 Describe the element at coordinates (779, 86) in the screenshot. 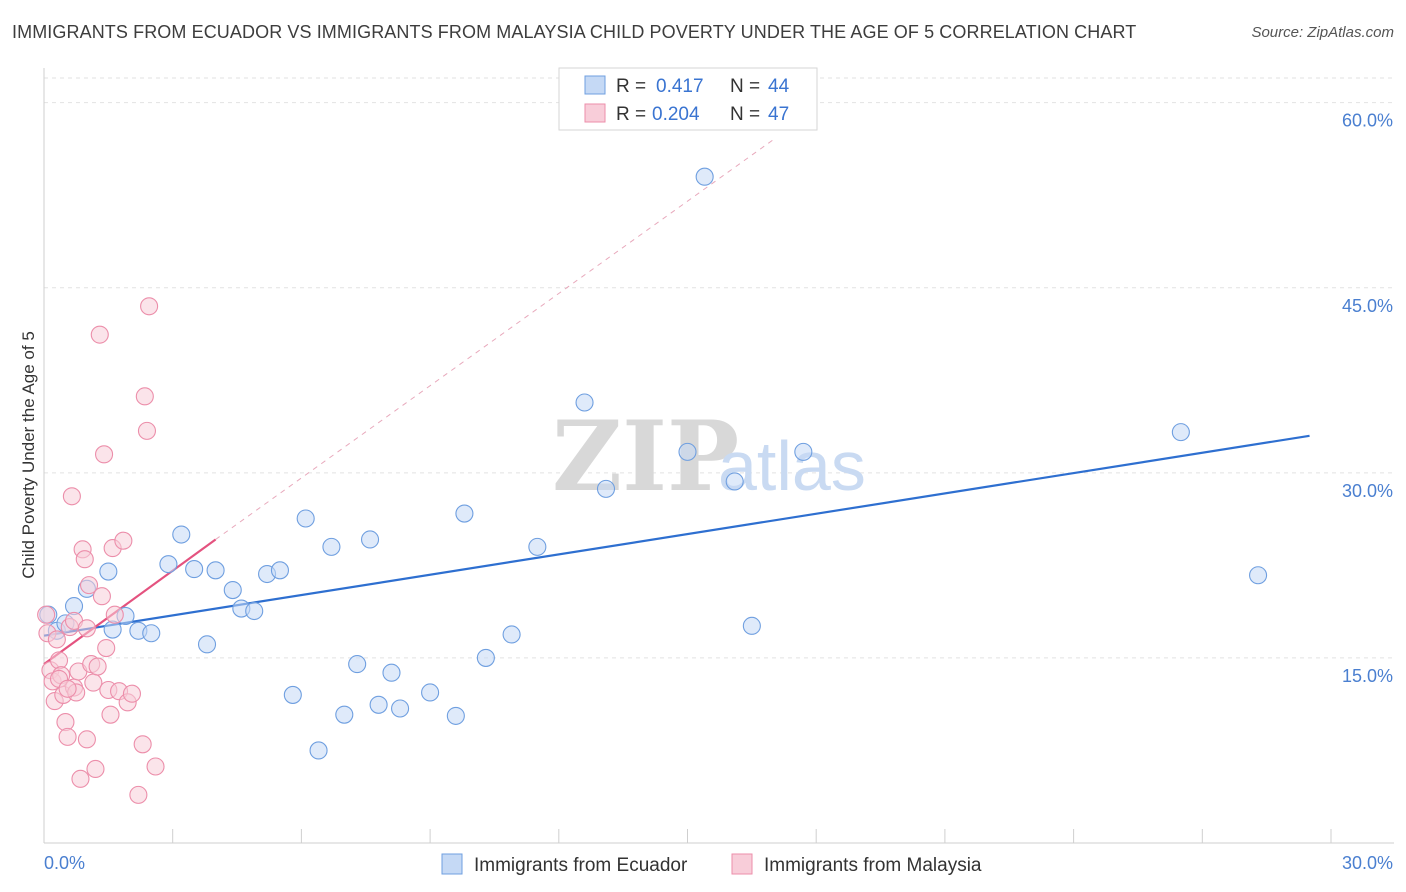

I see `legend-n-value-1: 44` at that location.